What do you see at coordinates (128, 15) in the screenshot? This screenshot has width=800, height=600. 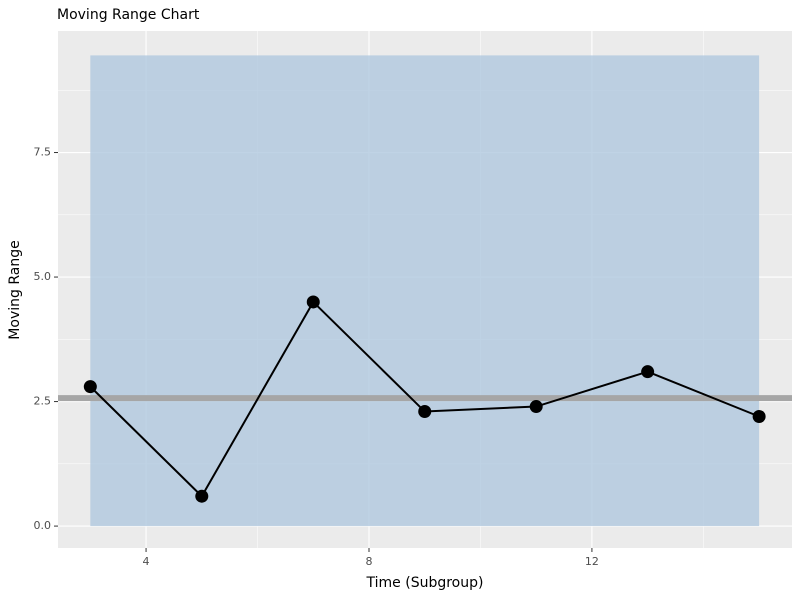 I see `chart-title: Moving Range Chart` at bounding box center [128, 15].